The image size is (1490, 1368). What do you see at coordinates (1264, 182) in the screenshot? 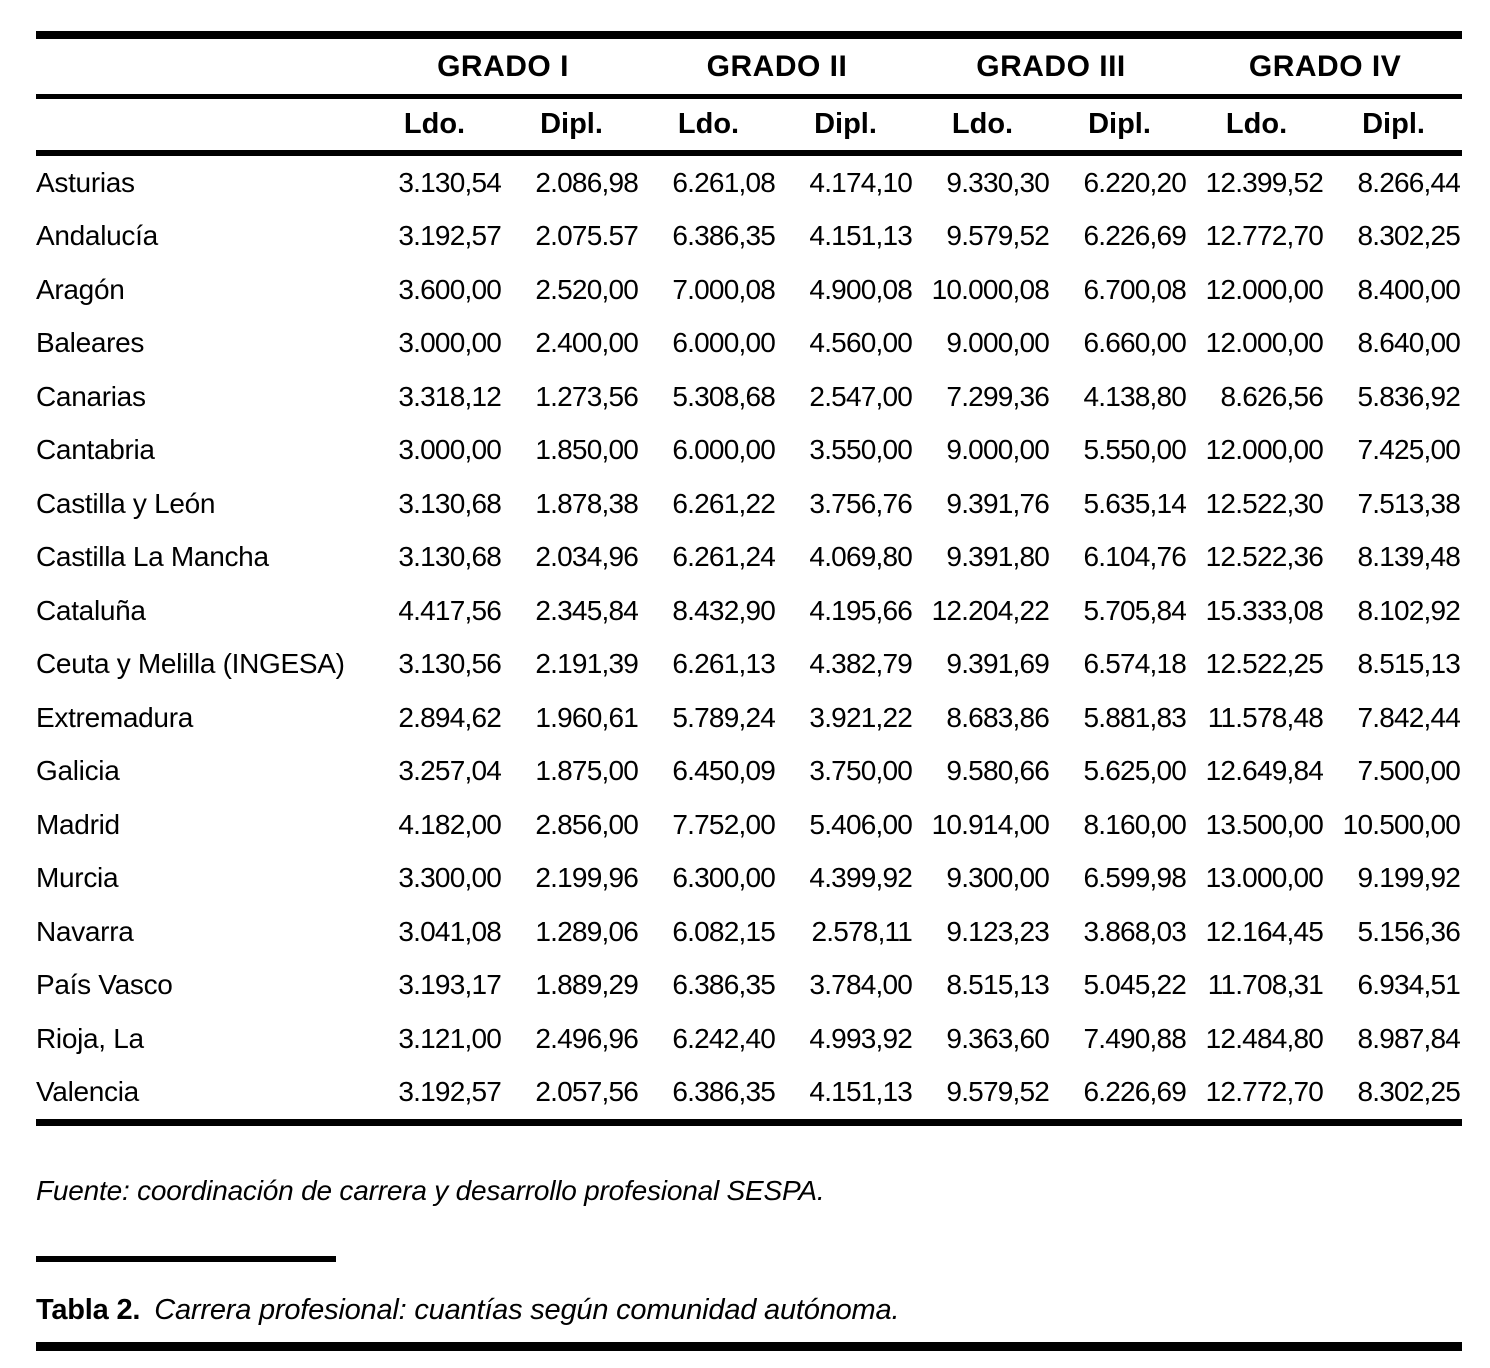
I see `value-cell: 12.399,52` at bounding box center [1264, 182].